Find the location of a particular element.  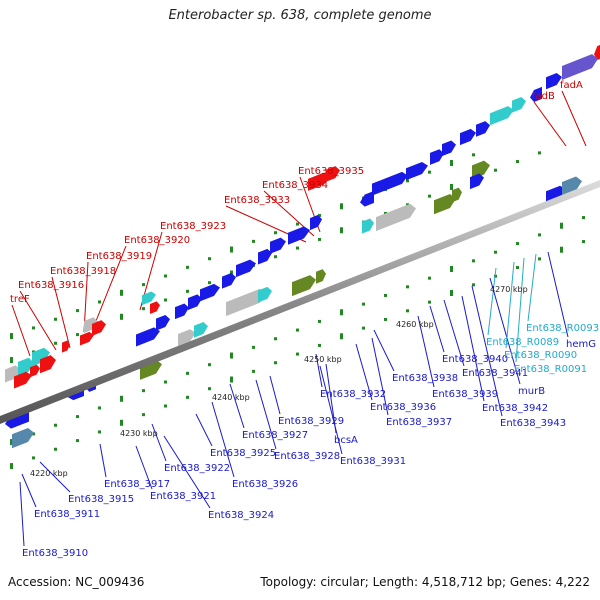

gene-bottom-label: Ent638_3929 is located at coordinates (311, 421).